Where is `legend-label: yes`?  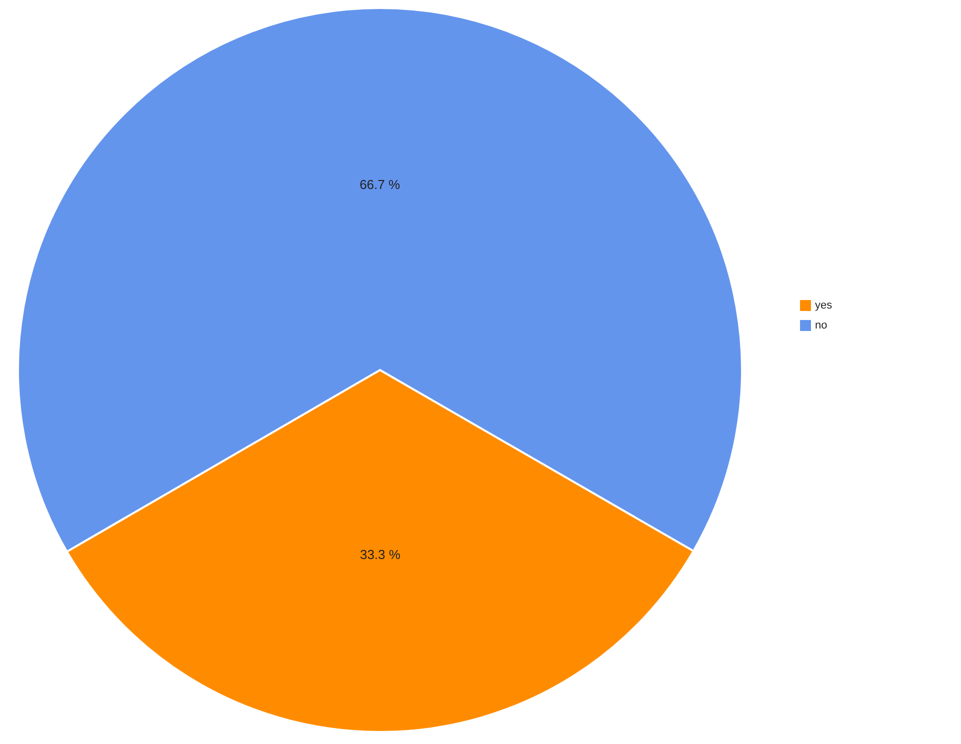 legend-label: yes is located at coordinates (824, 306).